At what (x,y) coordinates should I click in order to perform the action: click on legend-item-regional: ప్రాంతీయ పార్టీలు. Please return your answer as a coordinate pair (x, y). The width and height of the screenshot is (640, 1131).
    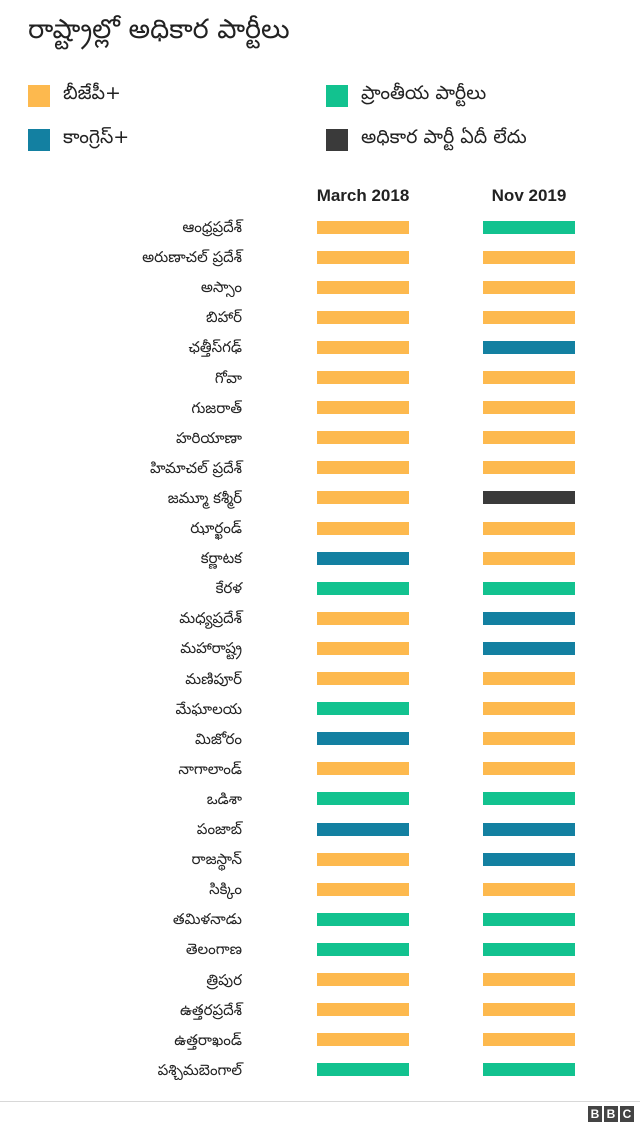
    Looking at the image, I should click on (406, 95).